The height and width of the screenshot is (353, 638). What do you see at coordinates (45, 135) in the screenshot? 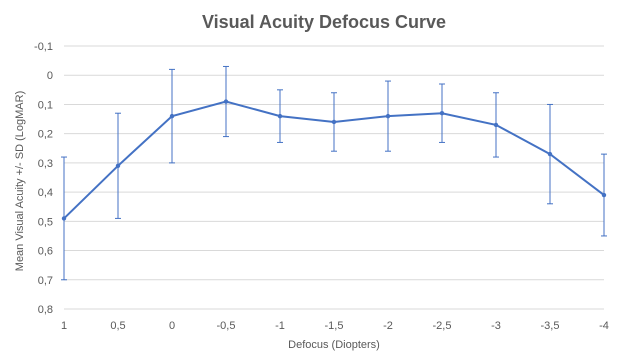
I see `y-tick-label: 0,2` at bounding box center [45, 135].